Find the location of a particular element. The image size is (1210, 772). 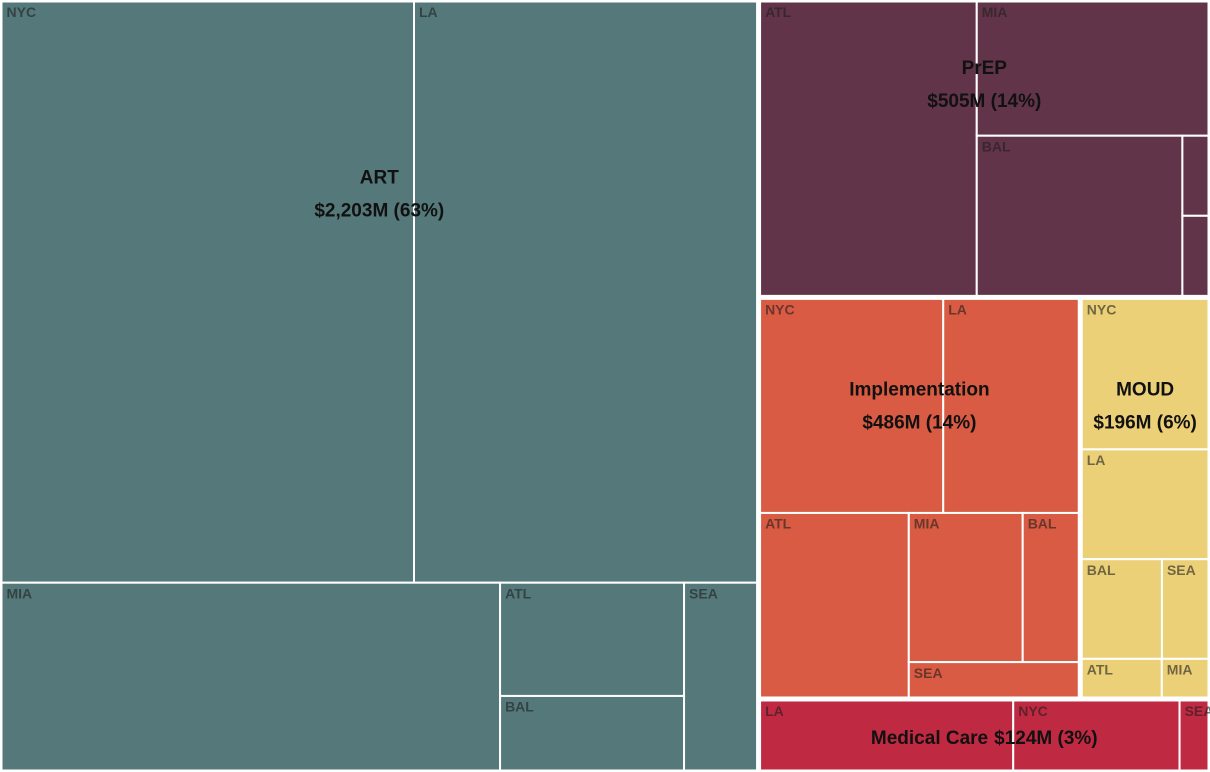

group-value-label: $486M (14%) is located at coordinates (919, 423).